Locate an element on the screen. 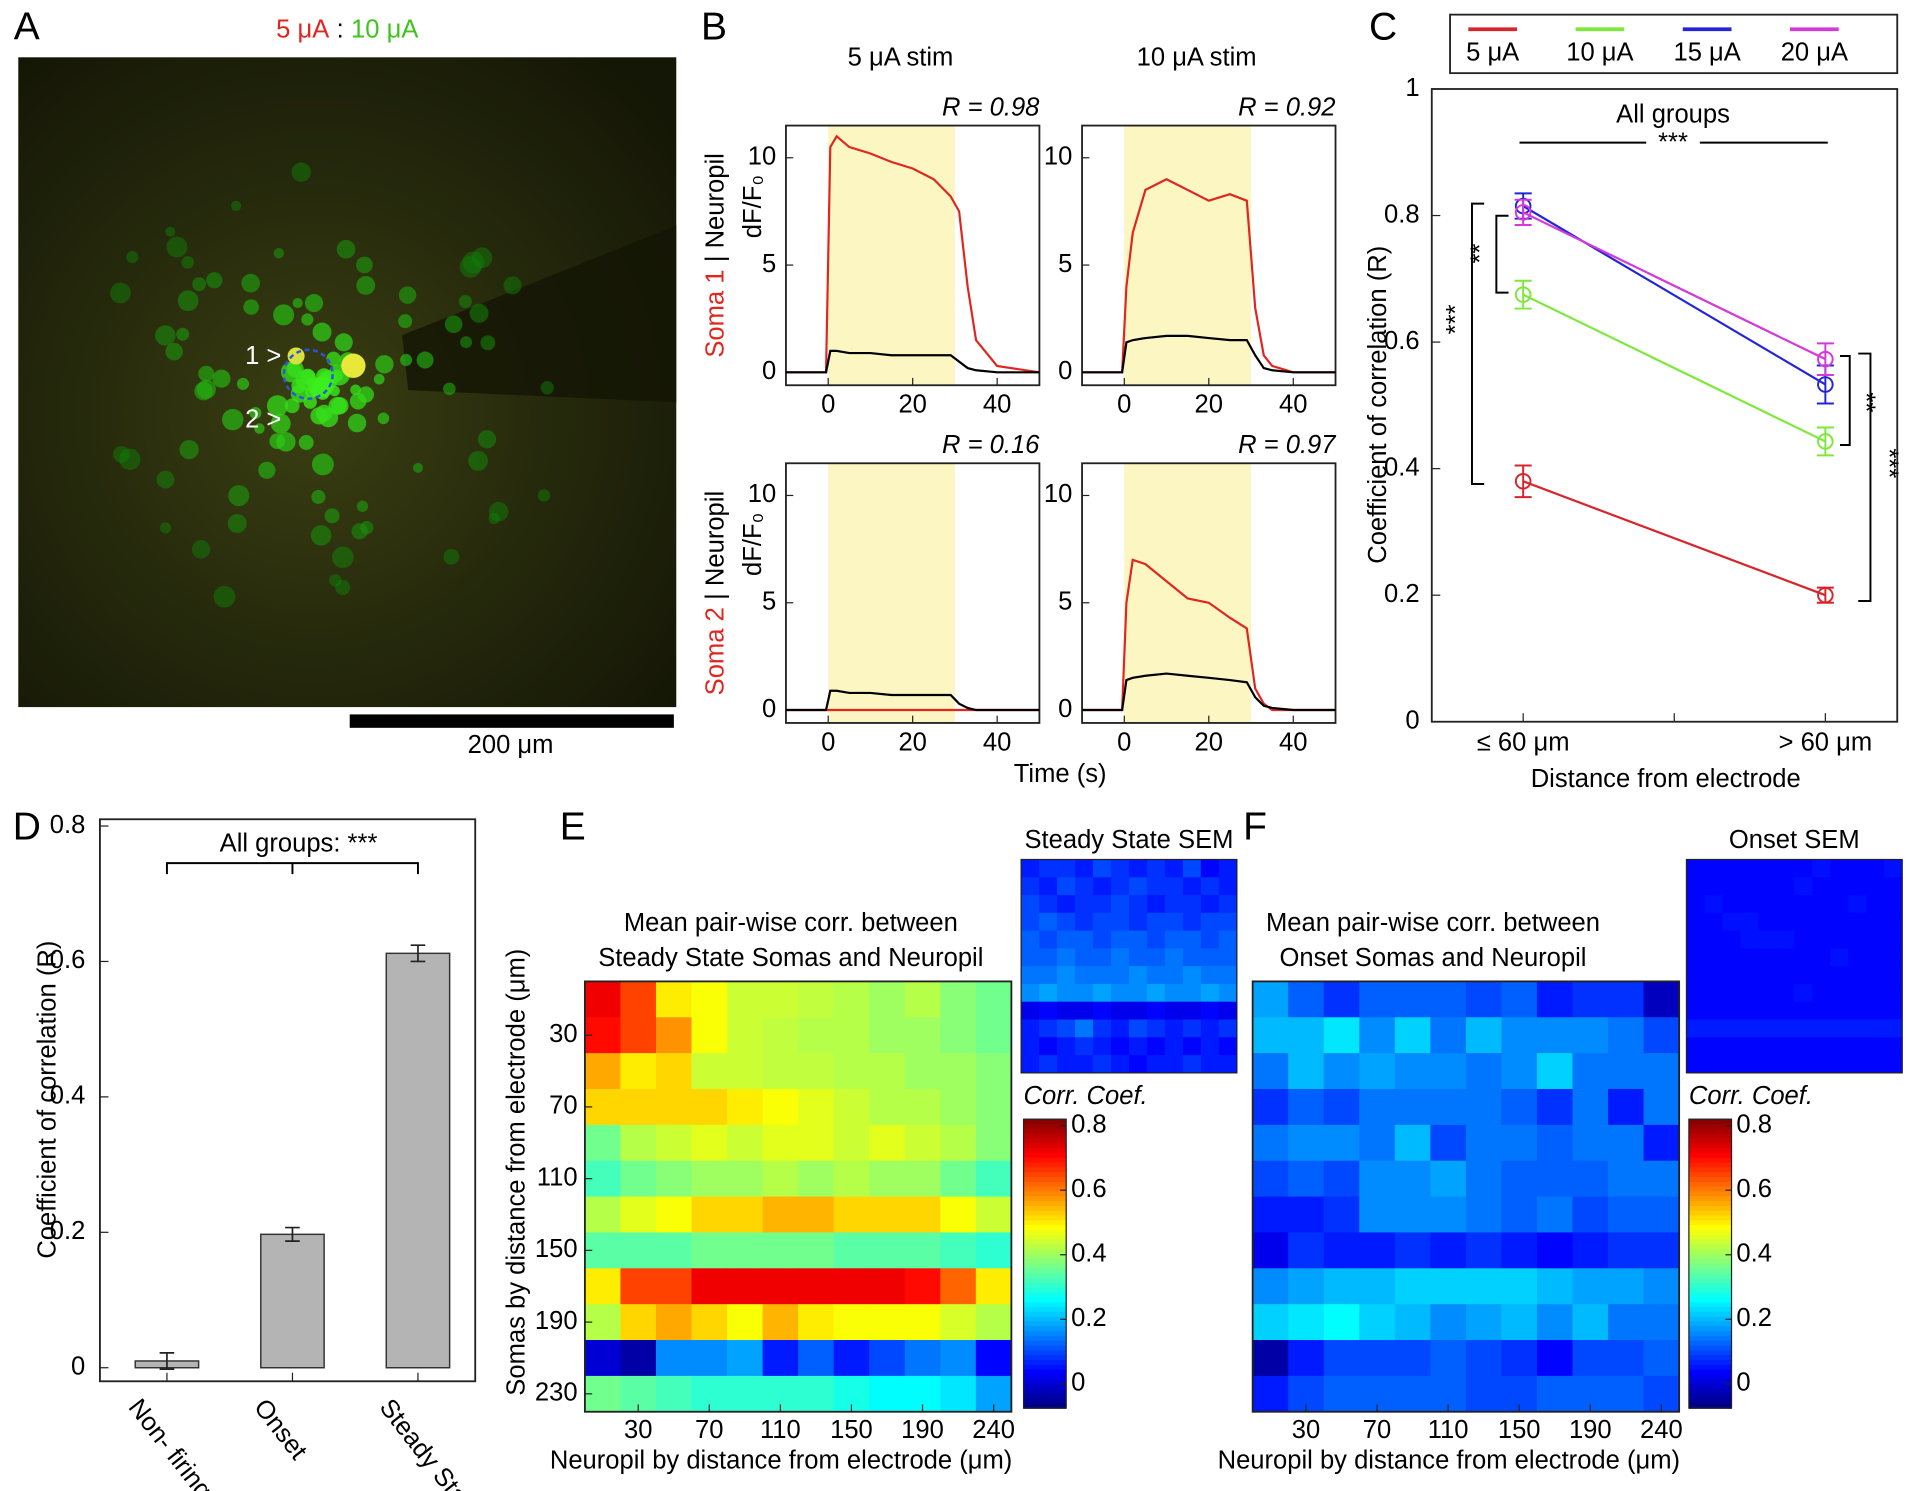 The image size is (1907, 1491). colorbar-title: Corr. Coef. is located at coordinates (1086, 1096).